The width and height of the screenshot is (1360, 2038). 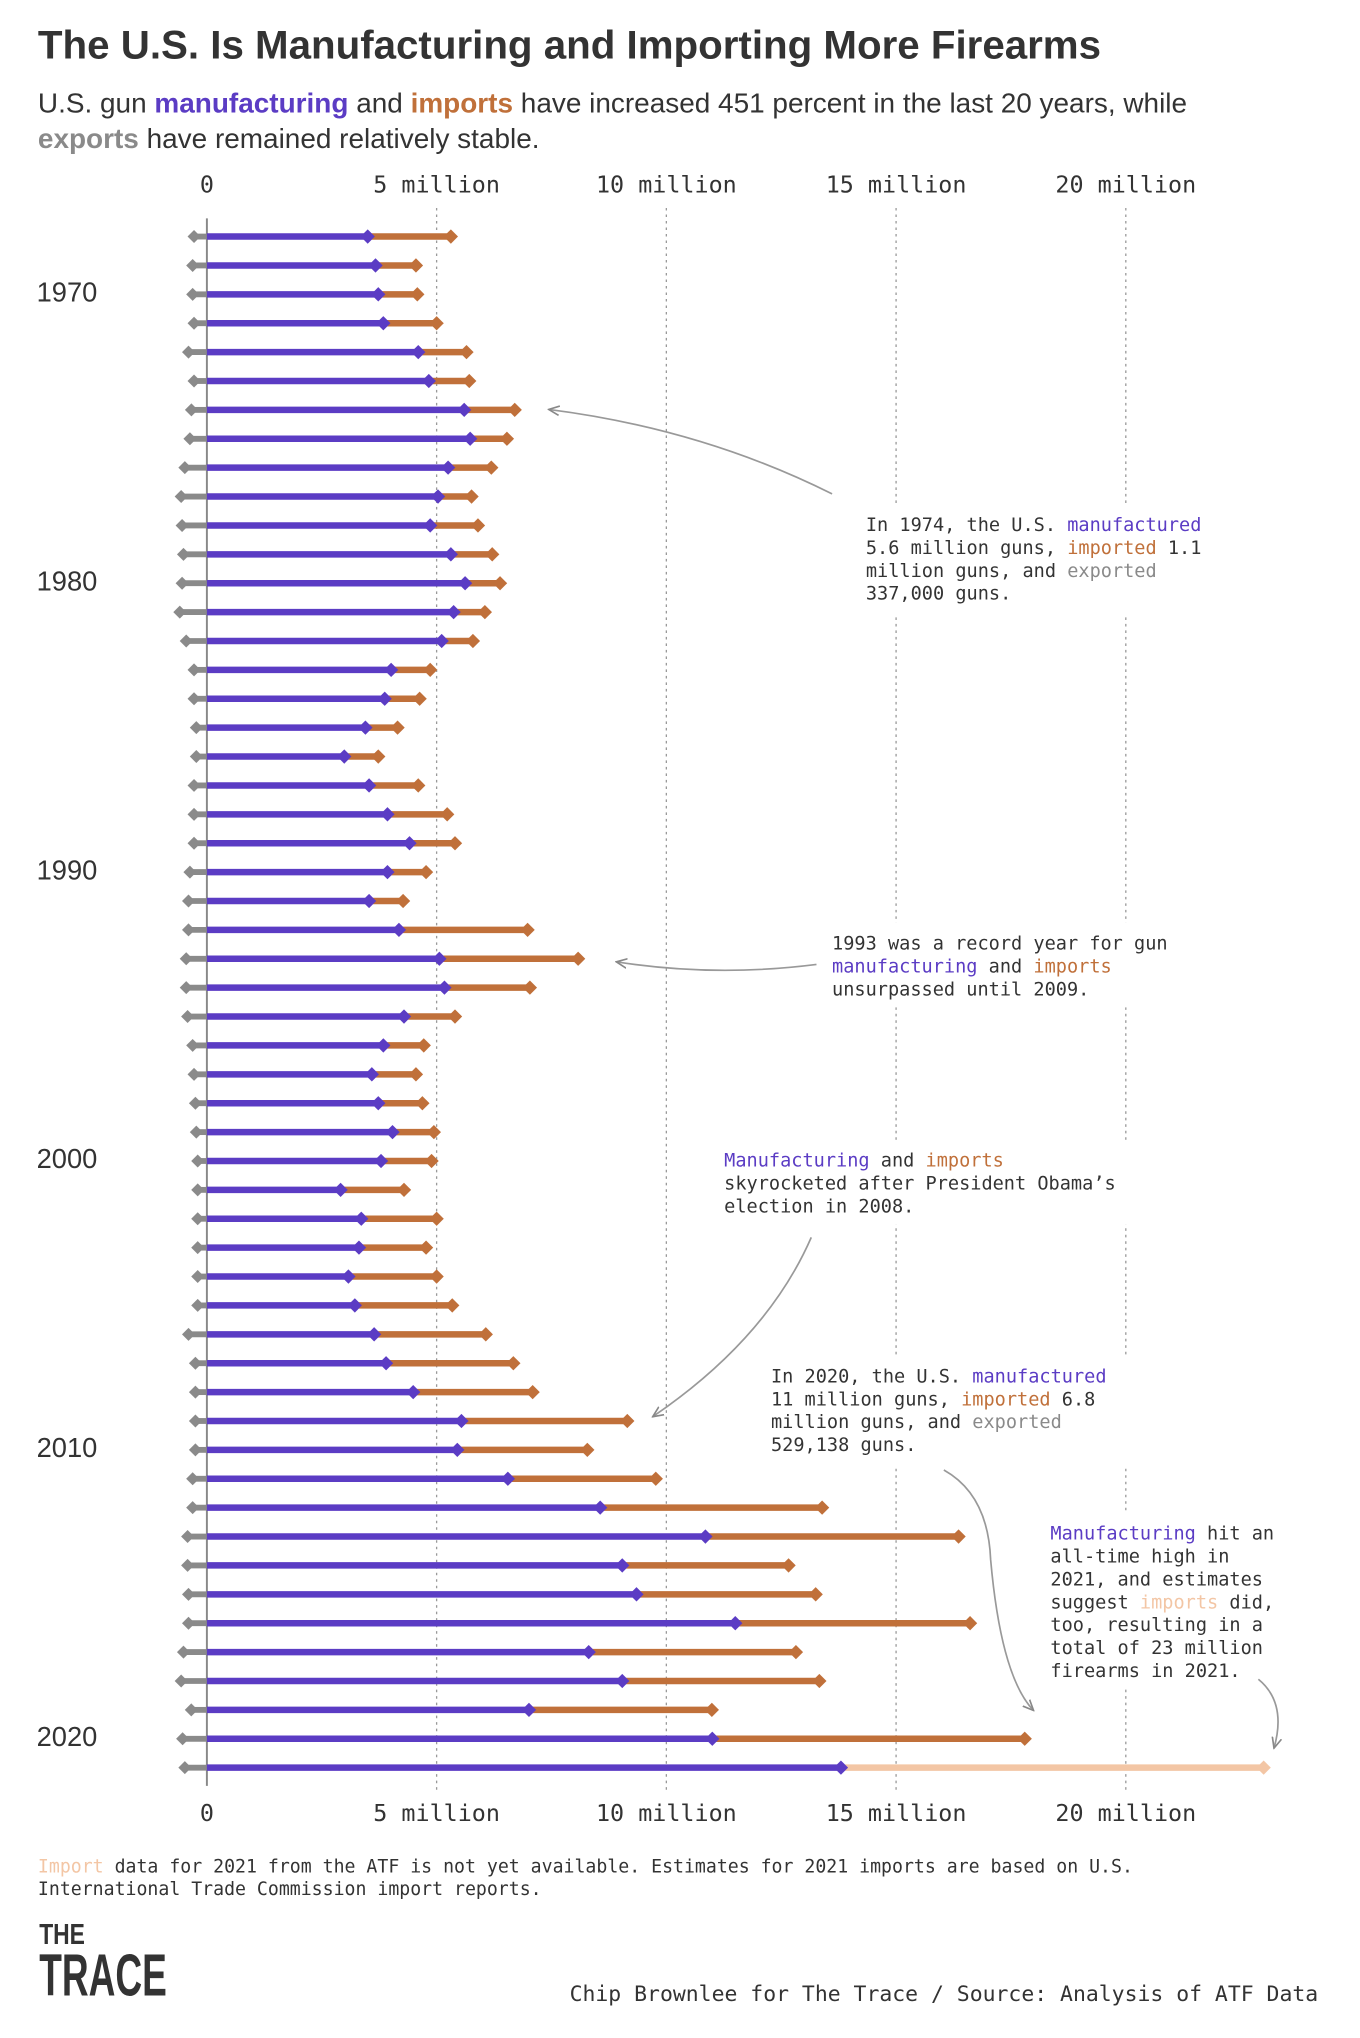 What do you see at coordinates (207, 1813) in the screenshot?
I see `x-tick-label: 0` at bounding box center [207, 1813].